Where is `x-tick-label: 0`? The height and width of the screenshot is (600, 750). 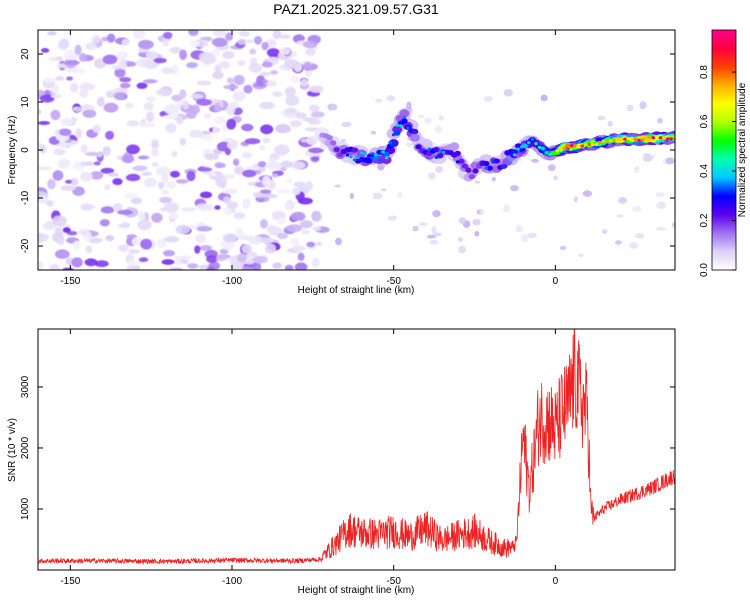
x-tick-label: 0 is located at coordinates (556, 581).